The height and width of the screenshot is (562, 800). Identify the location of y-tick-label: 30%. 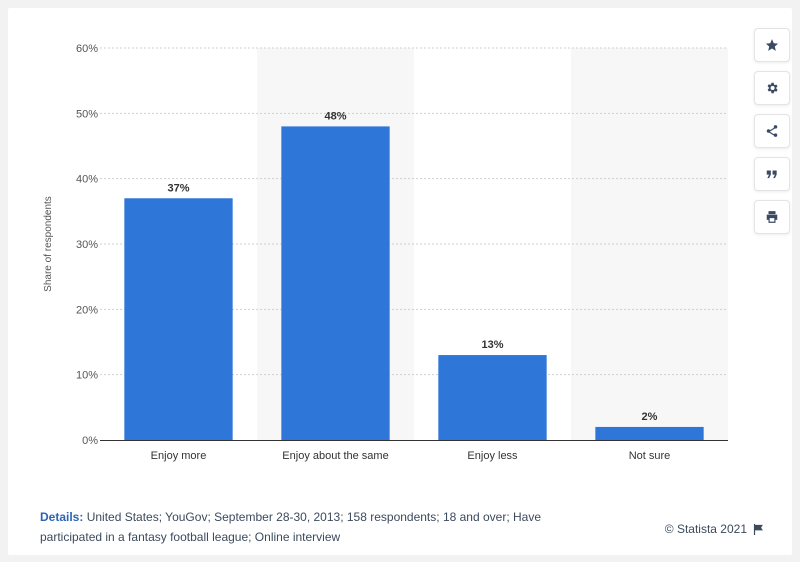
(87, 245).